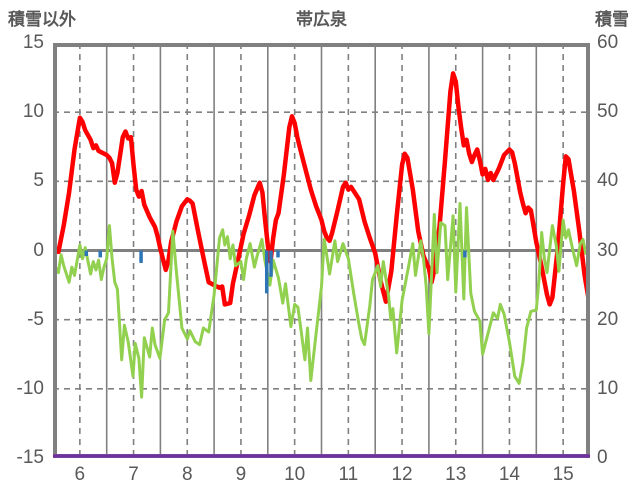  Describe the element at coordinates (608, 112) in the screenshot. I see `right-axis-tick-label: 50` at that location.